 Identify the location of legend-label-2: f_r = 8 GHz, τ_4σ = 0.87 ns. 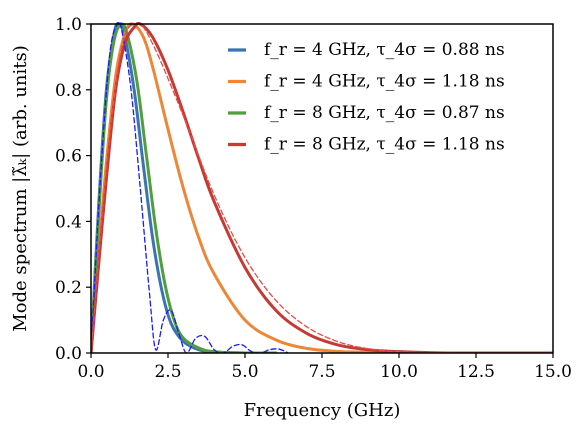
(384, 113).